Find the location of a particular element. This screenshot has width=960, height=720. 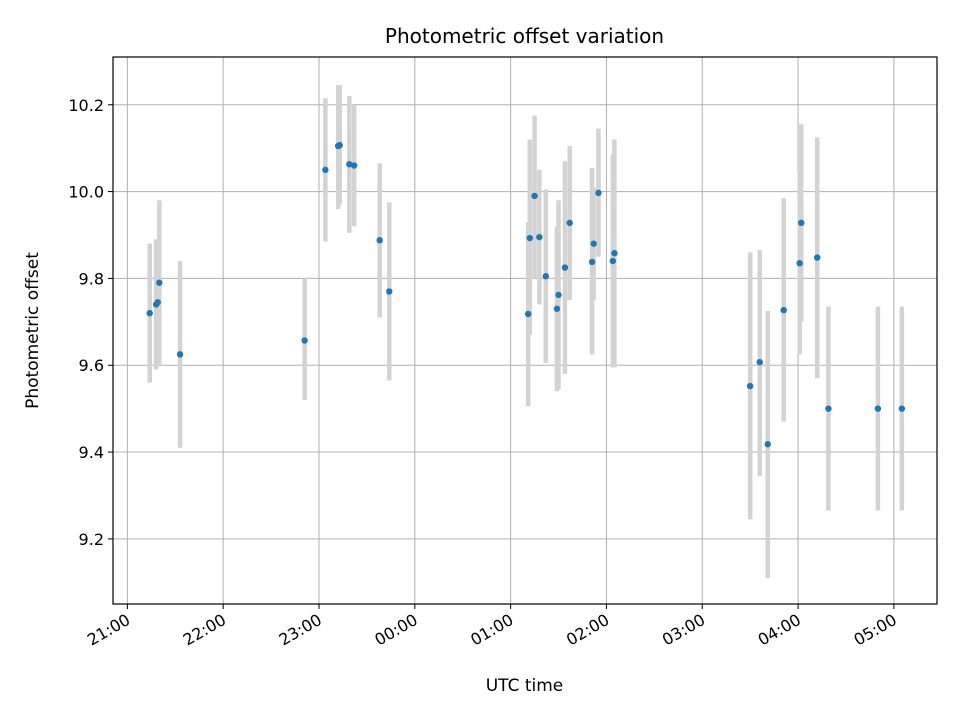

y-tick-label: 10.0 is located at coordinates (86, 192).